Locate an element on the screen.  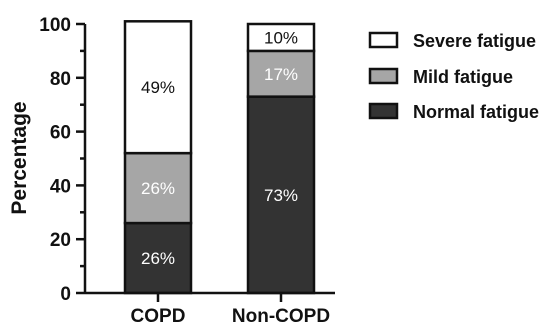
data-label: 73% is located at coordinates (281, 195).